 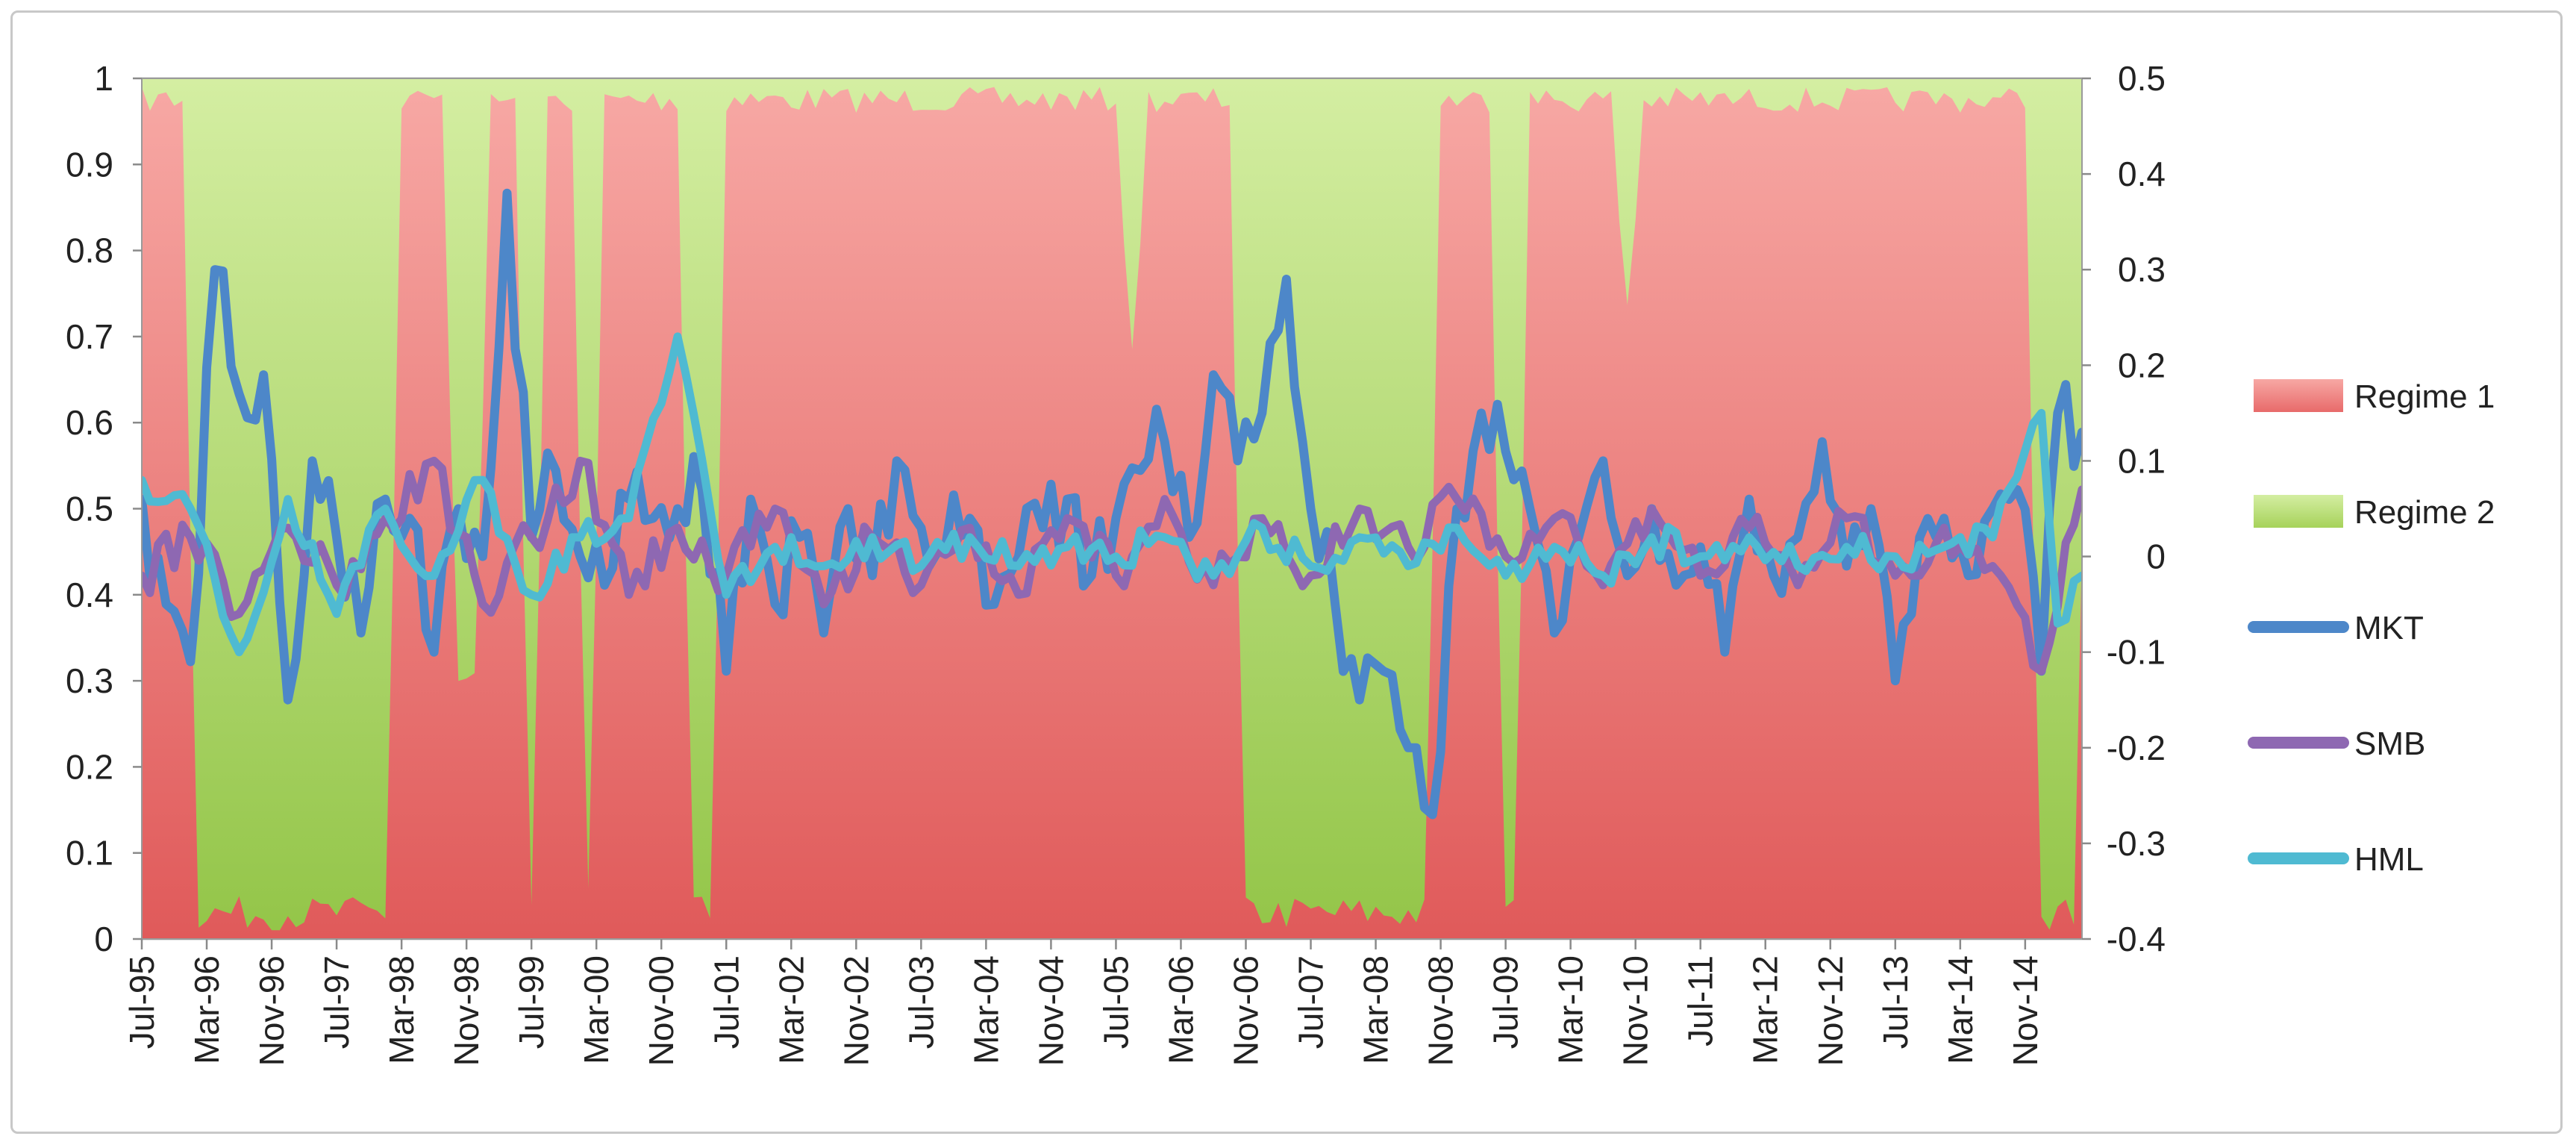 I want to click on x-tick-label: Nov-00, so click(x=661, y=1010).